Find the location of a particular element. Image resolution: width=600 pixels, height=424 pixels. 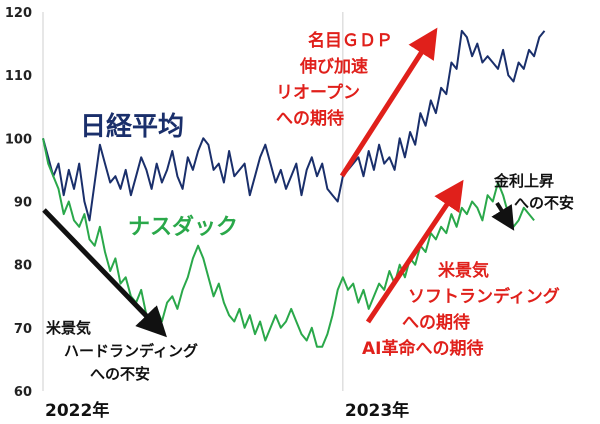

annotation-line: 金利上昇 is located at coordinates (523, 181).